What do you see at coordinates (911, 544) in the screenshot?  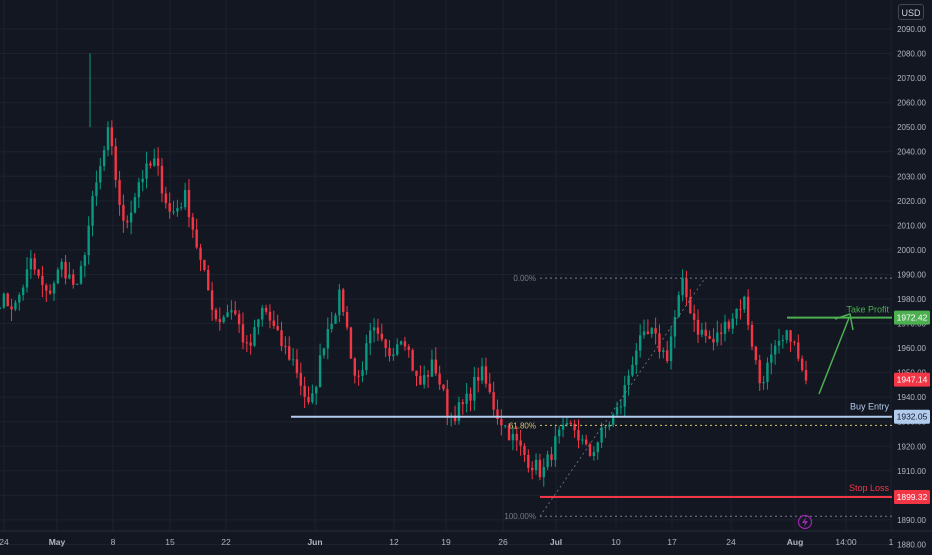 I see `price-tick: 1880.00` at bounding box center [911, 544].